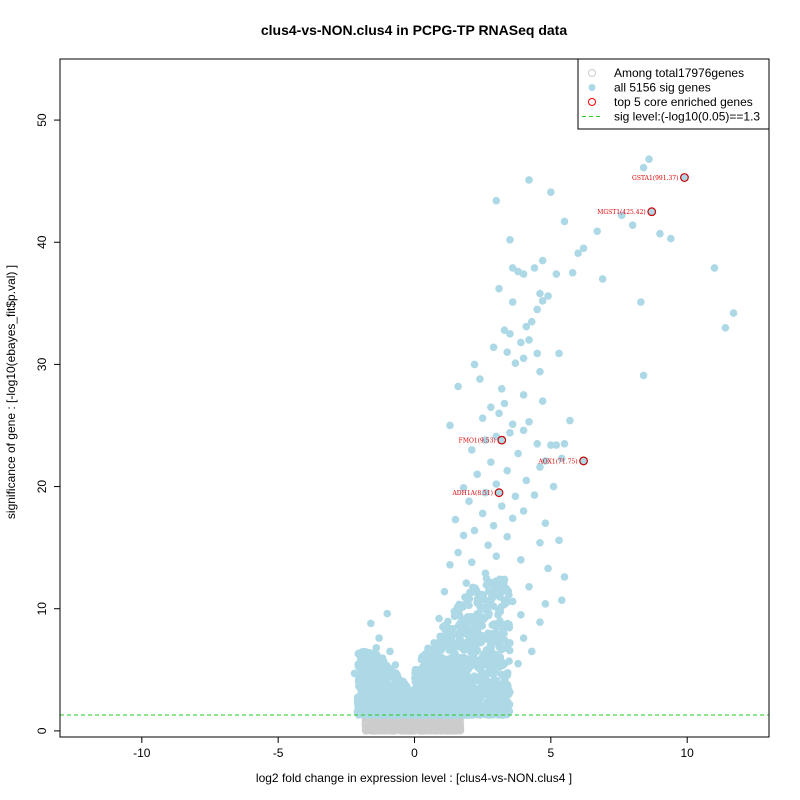 This screenshot has width=800, height=800. Describe the element at coordinates (472, 493) in the screenshot. I see `core-gene-label: ADH1A(8.51)` at that location.